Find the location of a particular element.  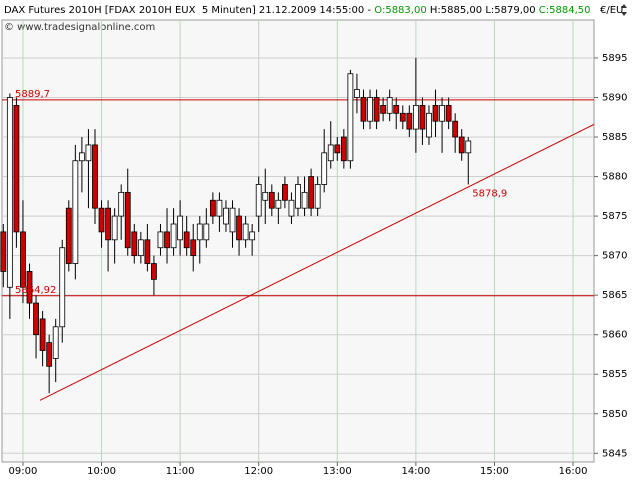

x-tick-label: 12:00 is located at coordinates (258, 471).